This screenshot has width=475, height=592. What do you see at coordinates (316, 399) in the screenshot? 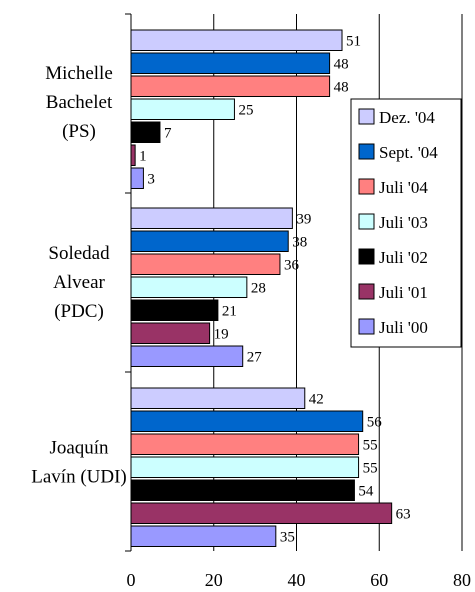
I see `data-label: 42` at bounding box center [316, 399].